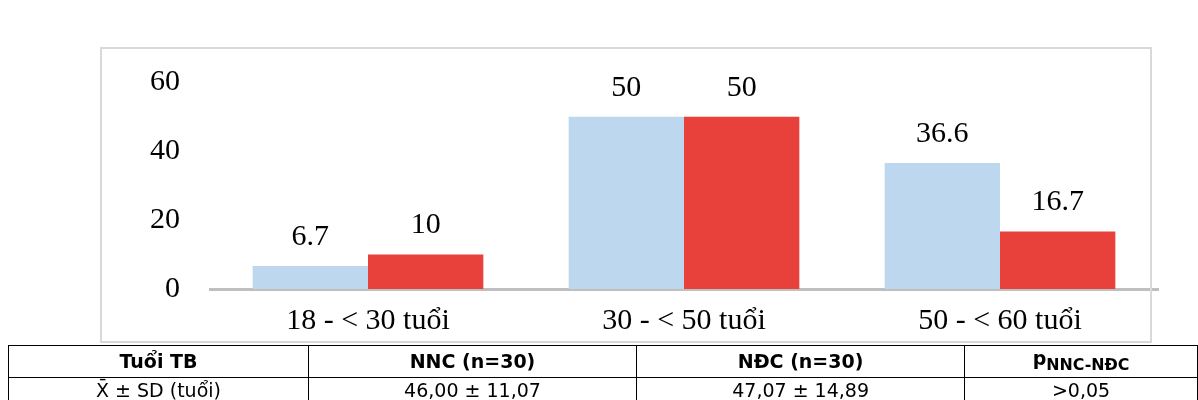 This screenshot has height=400, width=1198. I want to click on x-tick-label: 50 - < 60 tuổi, so click(1000, 318).